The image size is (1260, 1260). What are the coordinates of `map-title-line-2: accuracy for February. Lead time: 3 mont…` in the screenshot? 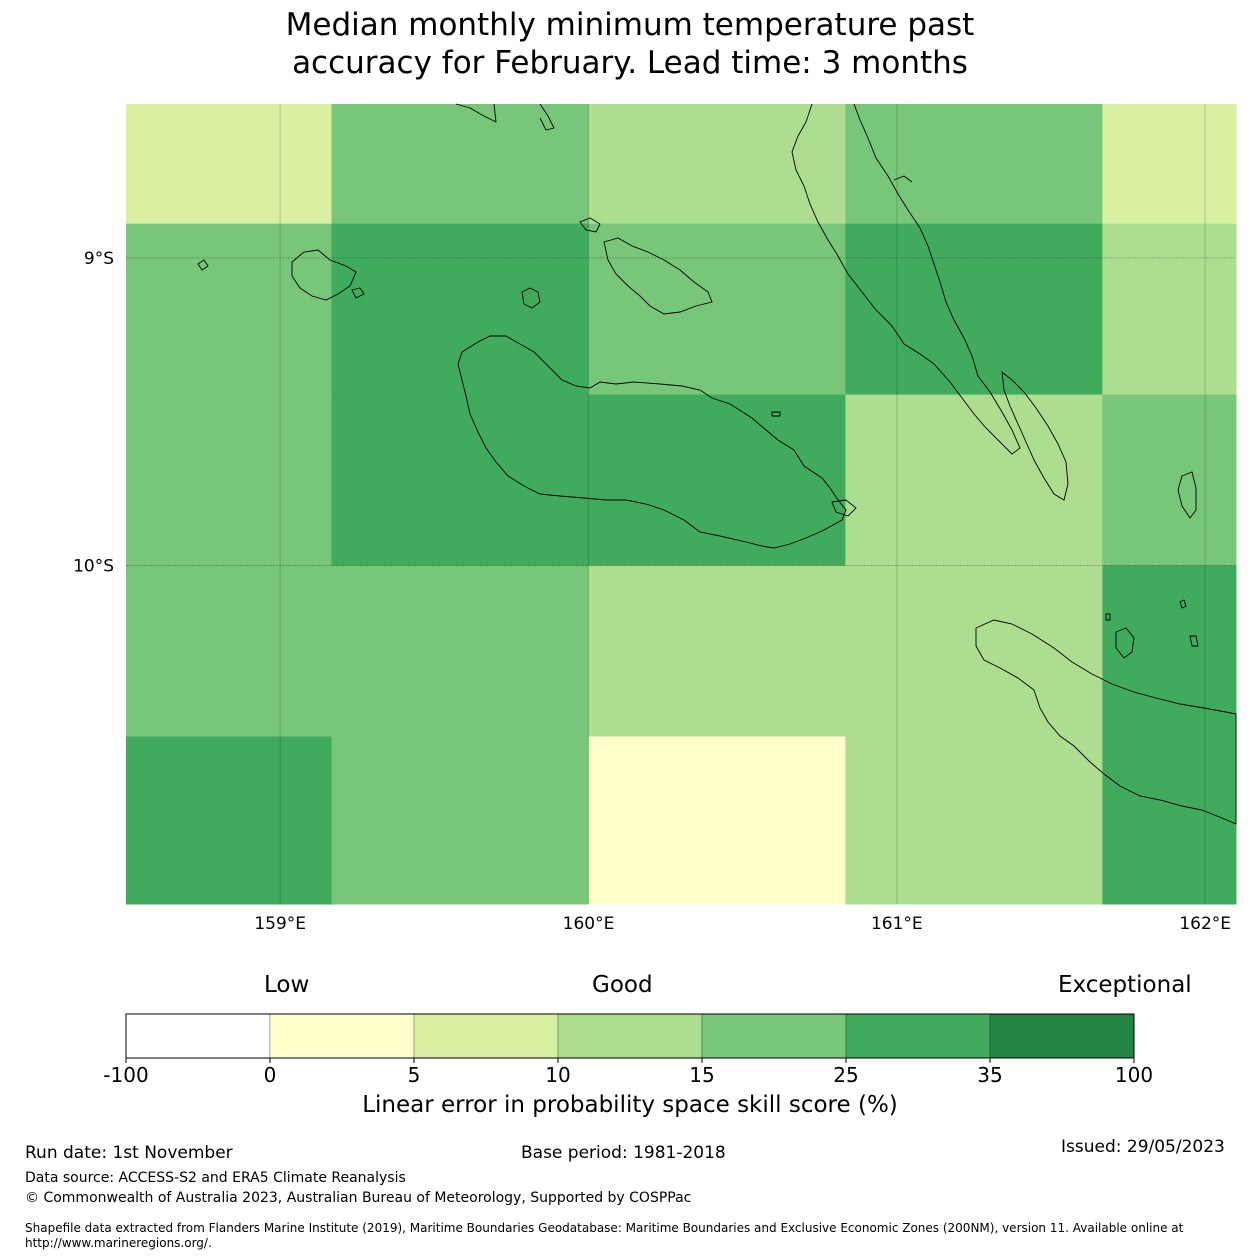 It's located at (630, 63).